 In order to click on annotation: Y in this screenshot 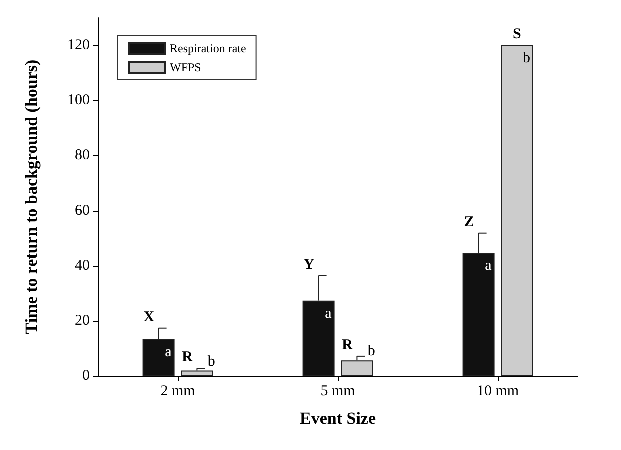, I will do `click(309, 264)`.